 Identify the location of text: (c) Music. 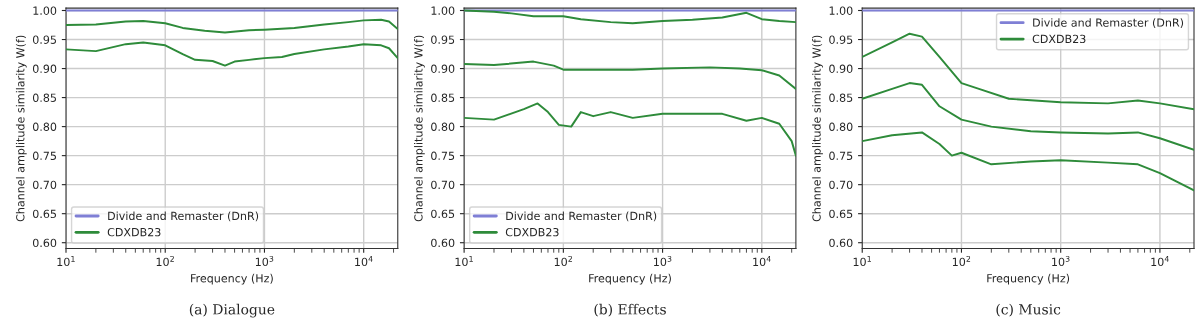
(1028, 310).